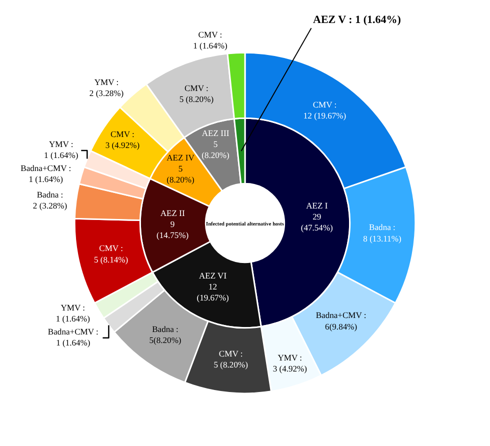  What do you see at coordinates (290, 363) in the screenshot?
I see `slice-label: YMV : 3 (4.92%)` at bounding box center [290, 363].